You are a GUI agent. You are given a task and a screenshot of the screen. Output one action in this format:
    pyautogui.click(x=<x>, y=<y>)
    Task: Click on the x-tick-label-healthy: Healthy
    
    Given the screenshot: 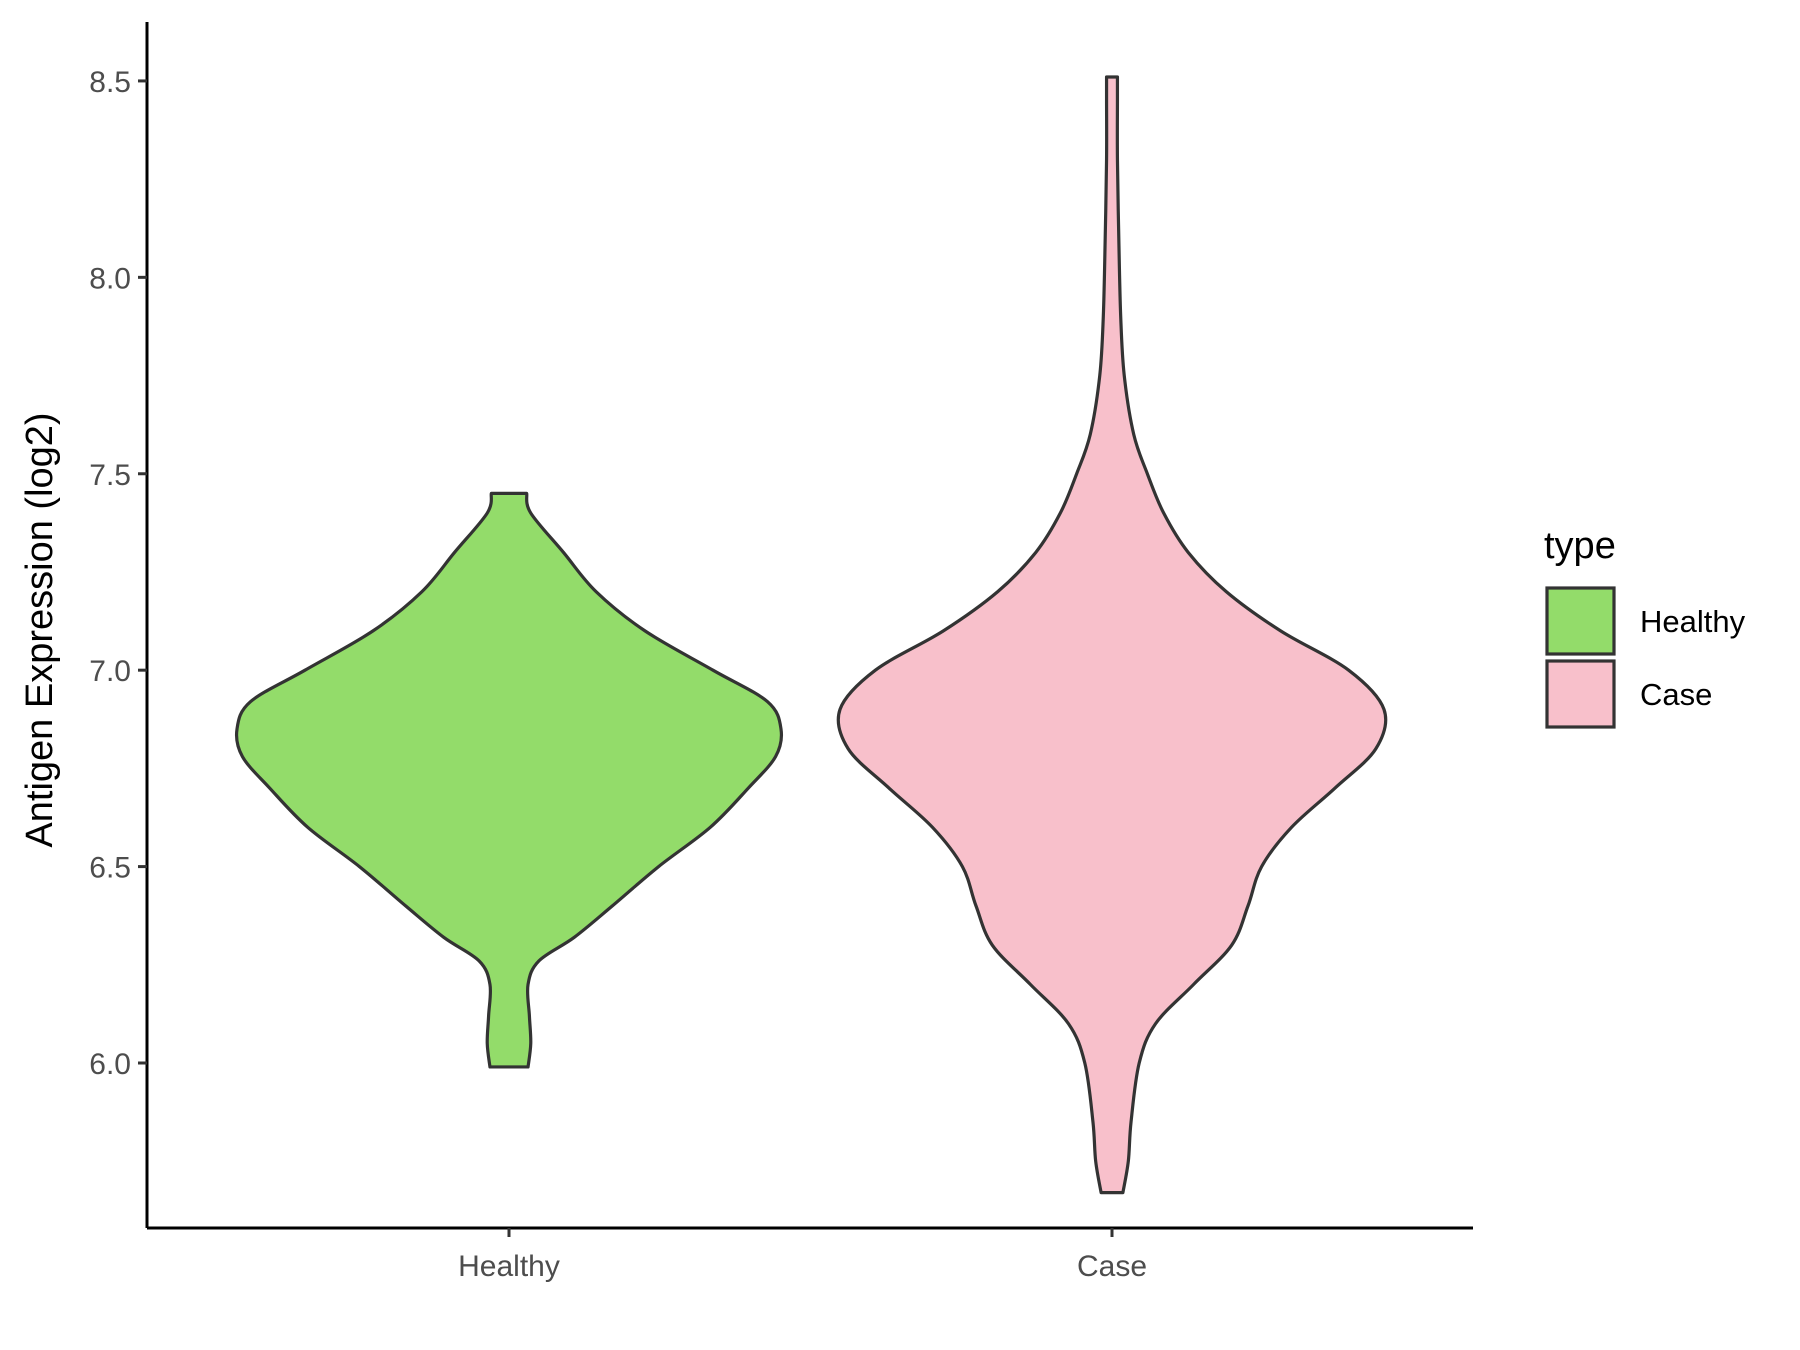 What is the action you would take?
    pyautogui.click(x=509, y=1266)
    